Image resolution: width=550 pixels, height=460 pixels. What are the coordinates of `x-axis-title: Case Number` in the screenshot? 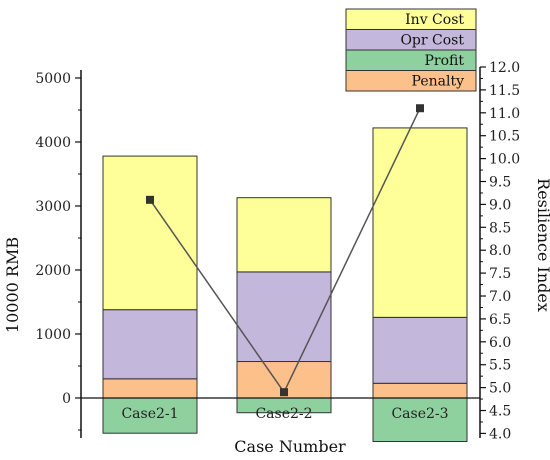 It's located at (290, 446).